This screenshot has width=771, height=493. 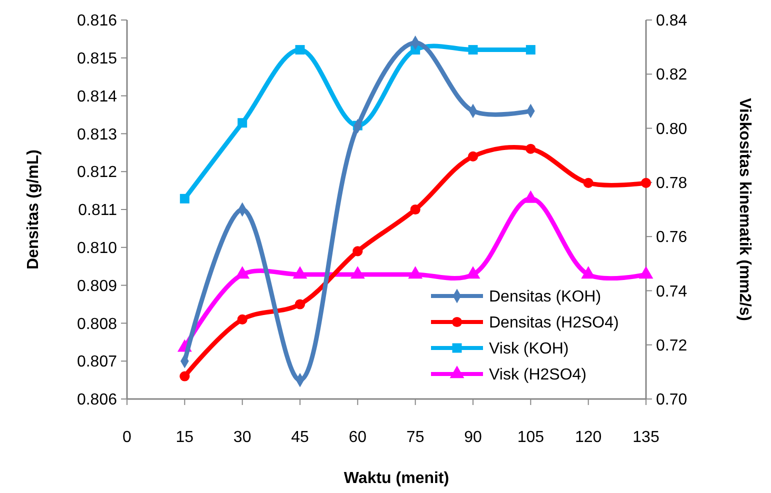 What do you see at coordinates (545, 297) in the screenshot?
I see `legend-label: Densitas (KOH)` at bounding box center [545, 297].